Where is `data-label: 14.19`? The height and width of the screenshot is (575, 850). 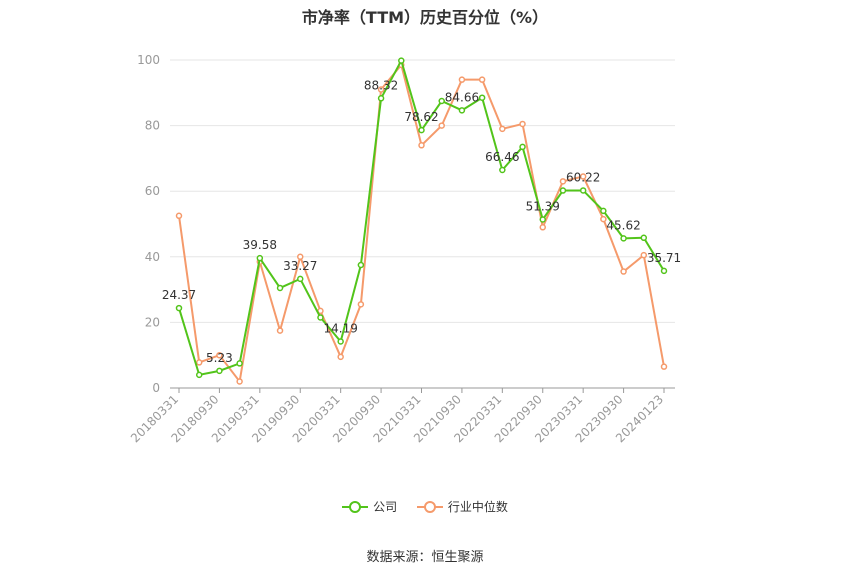 data-label: 14.19 is located at coordinates (340, 328).